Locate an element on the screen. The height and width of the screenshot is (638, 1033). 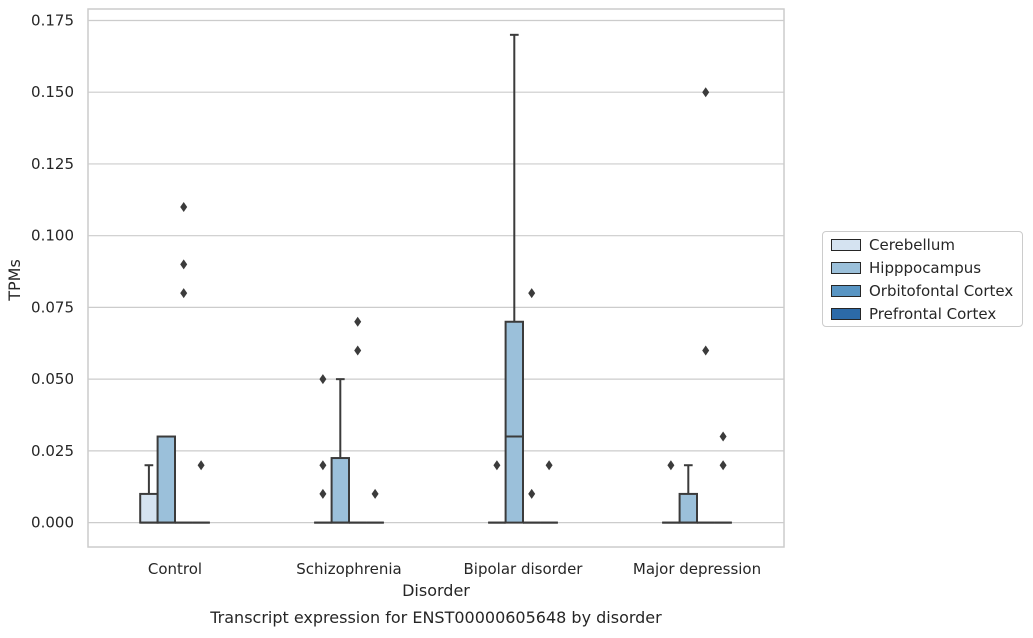
box-prefrontal-cortex-bipolar-disorder is located at coordinates (549, 492).